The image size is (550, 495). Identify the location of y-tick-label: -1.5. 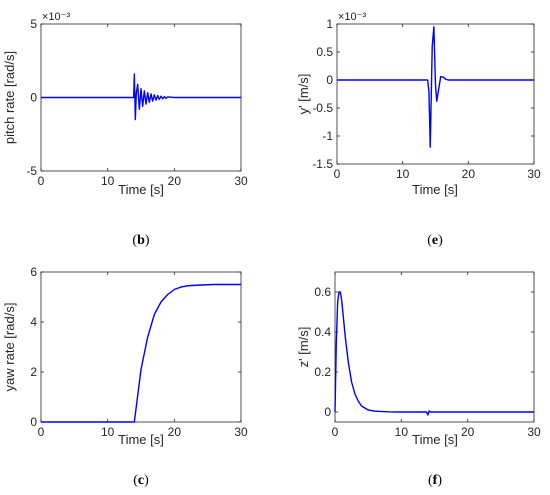
(322, 164).